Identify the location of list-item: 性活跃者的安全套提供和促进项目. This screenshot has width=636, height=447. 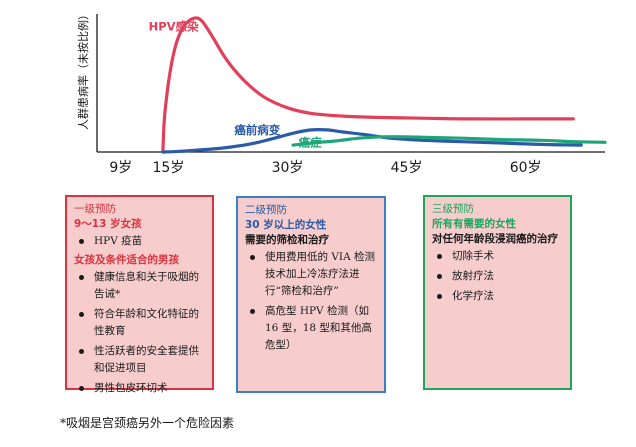
(140, 360).